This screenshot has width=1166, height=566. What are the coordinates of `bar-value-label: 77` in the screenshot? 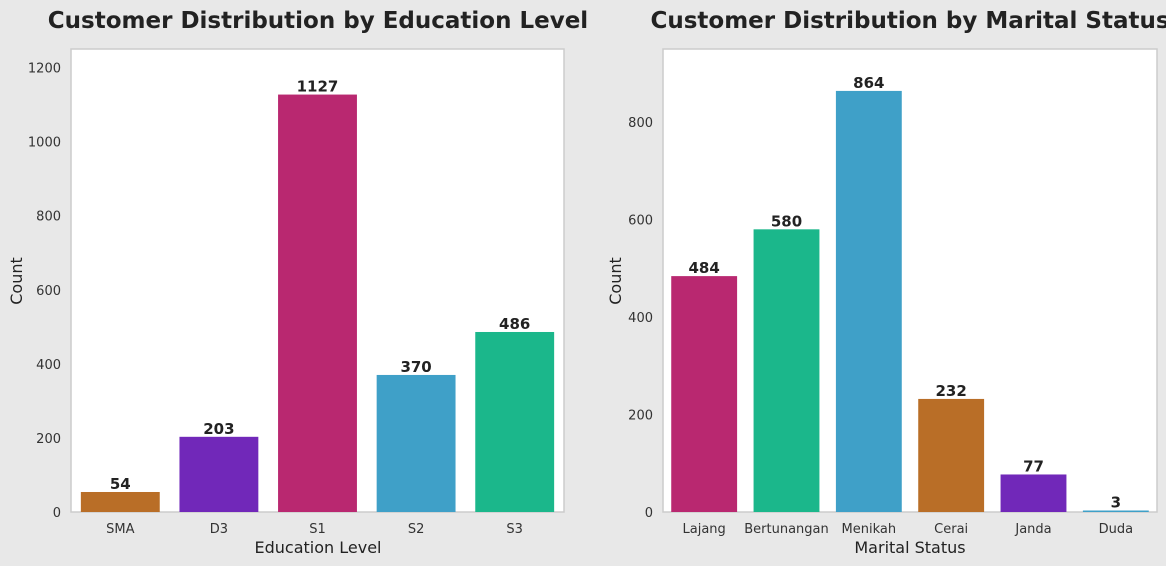 It's located at (1033, 466).